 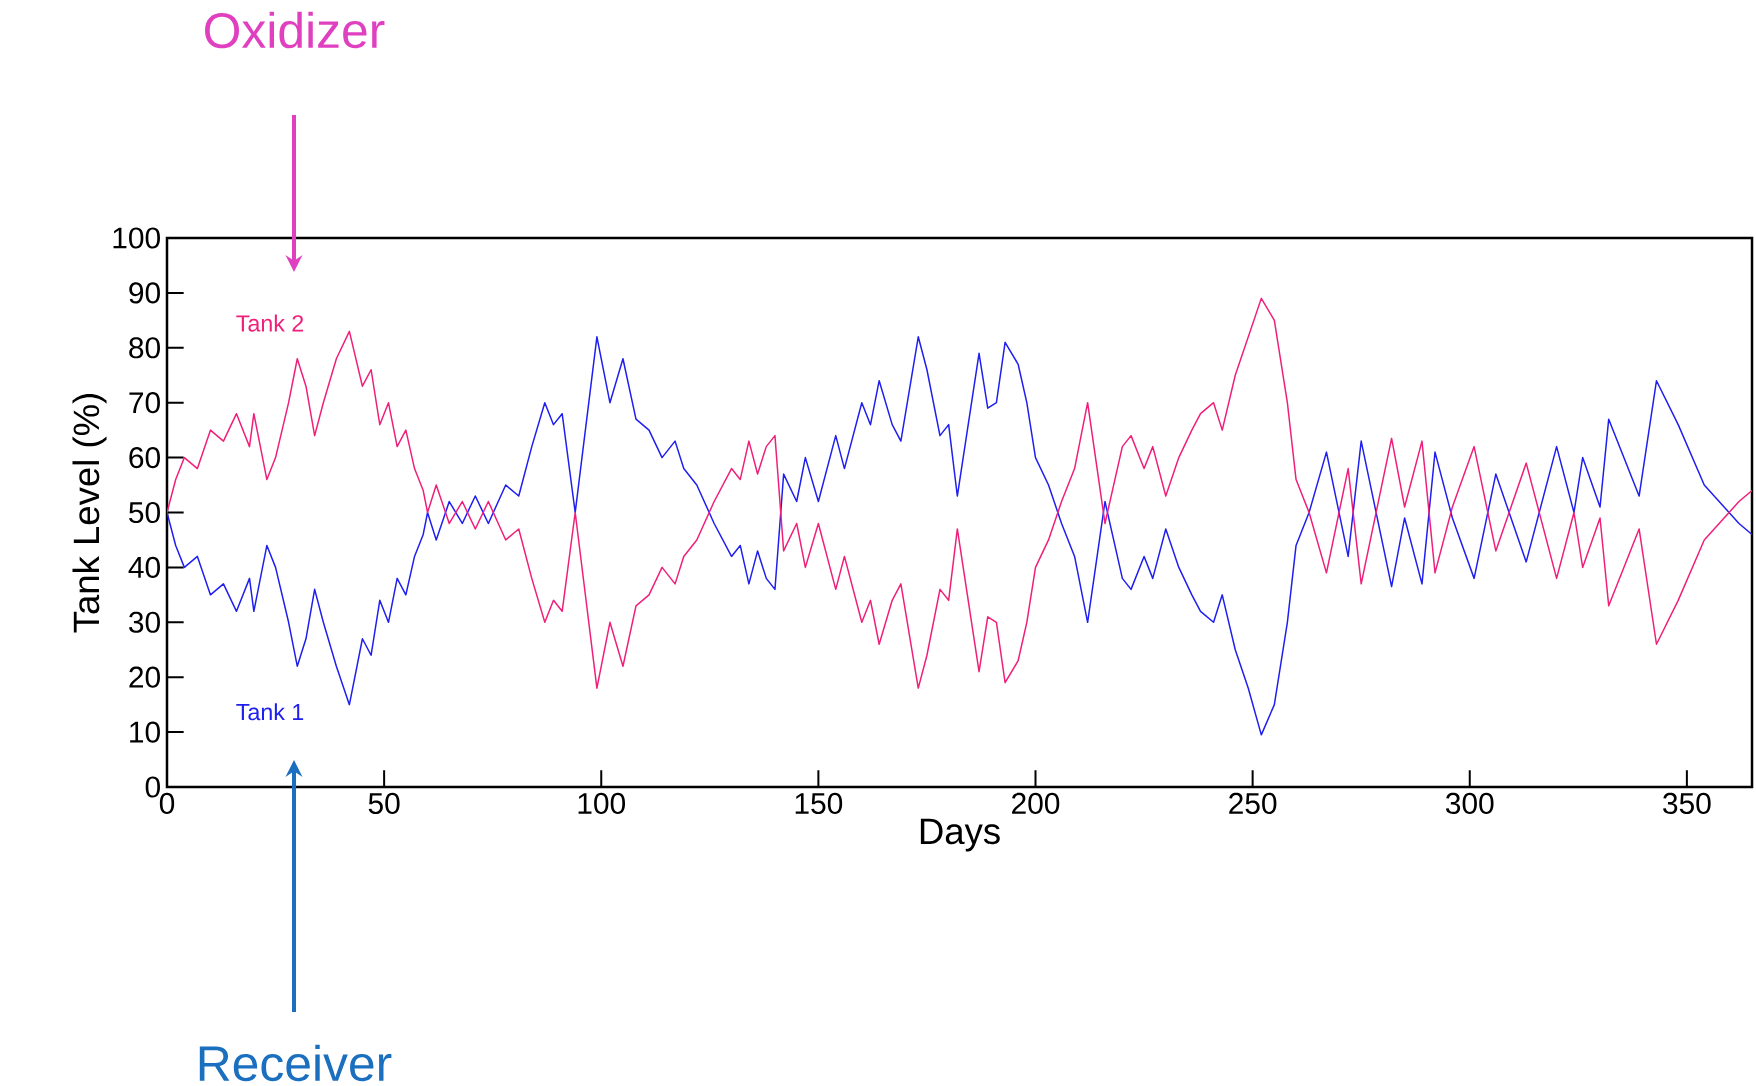 I want to click on y-tick-label: 60, so click(x=144, y=458).